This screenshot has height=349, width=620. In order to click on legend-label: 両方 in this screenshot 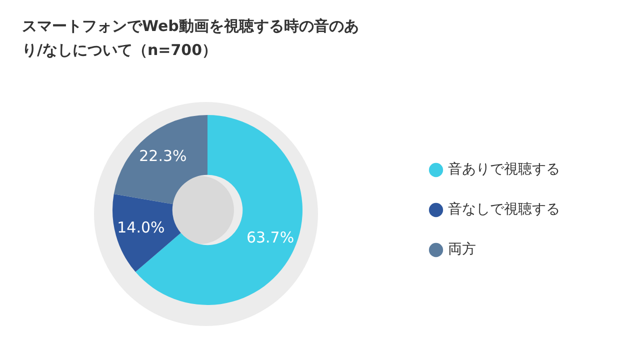, I will do `click(462, 250)`.